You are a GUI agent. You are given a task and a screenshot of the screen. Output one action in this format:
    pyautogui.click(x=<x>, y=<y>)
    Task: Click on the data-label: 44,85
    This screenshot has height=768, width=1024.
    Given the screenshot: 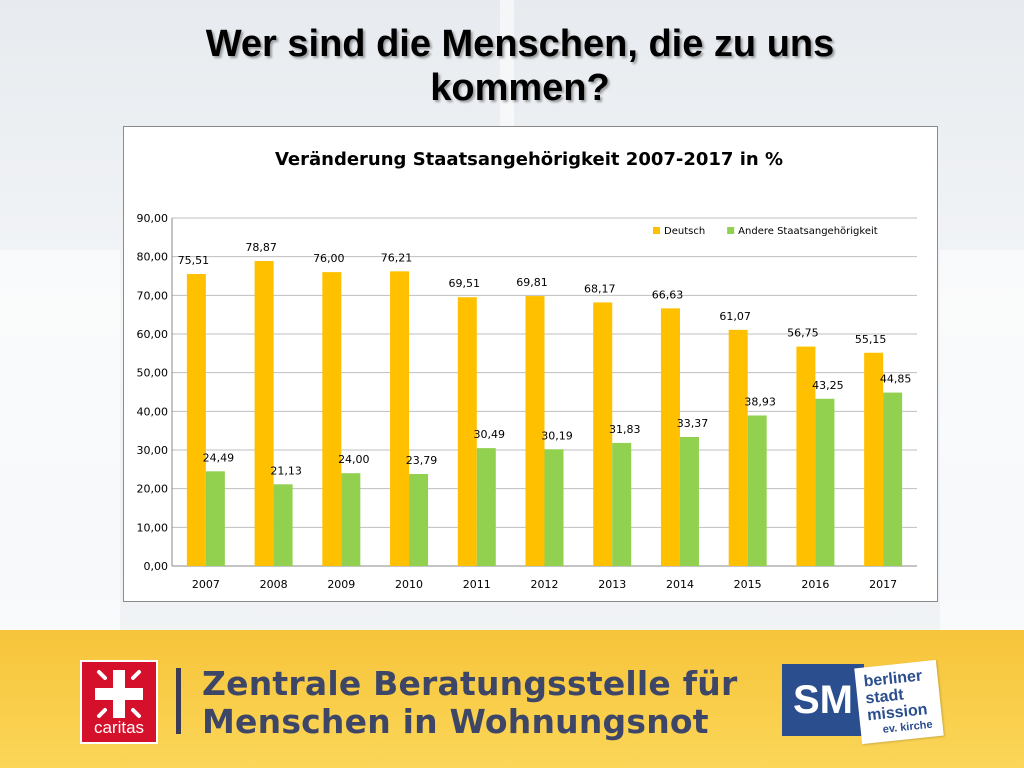 What is the action you would take?
    pyautogui.click(x=896, y=379)
    